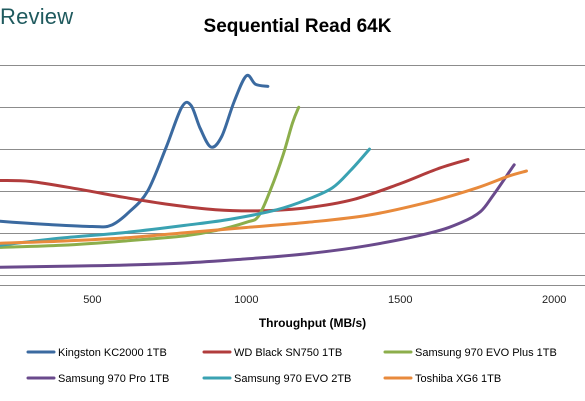 The width and height of the screenshot is (585, 401). Describe the element at coordinates (113, 379) in the screenshot. I see `legend-label: Samsung 970 Pro 1TB` at that location.